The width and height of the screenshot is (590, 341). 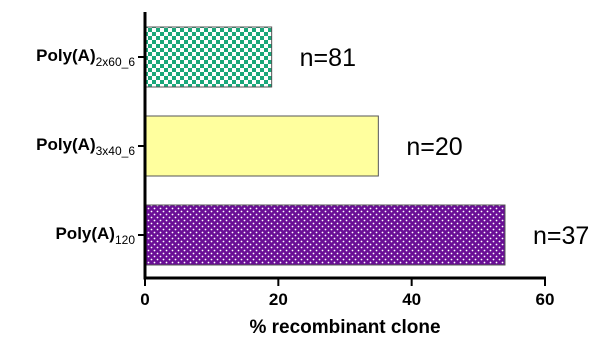 What do you see at coordinates (144, 299) in the screenshot?
I see `x-tick-label-0: 0` at bounding box center [144, 299].